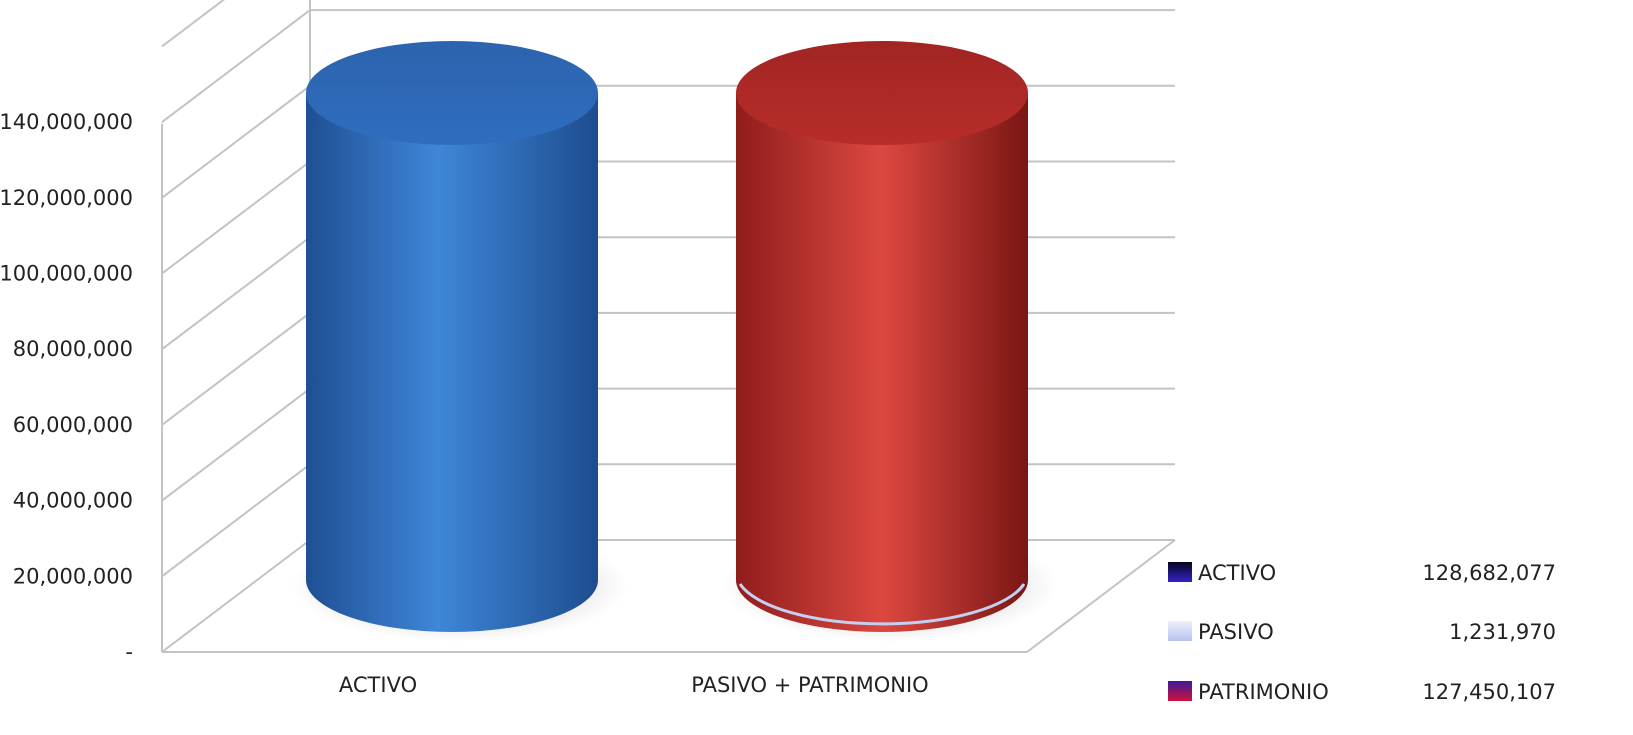 This screenshot has height=735, width=1633. Describe the element at coordinates (73, 425) in the screenshot. I see `y-tick-label: 60,000,000` at that location.